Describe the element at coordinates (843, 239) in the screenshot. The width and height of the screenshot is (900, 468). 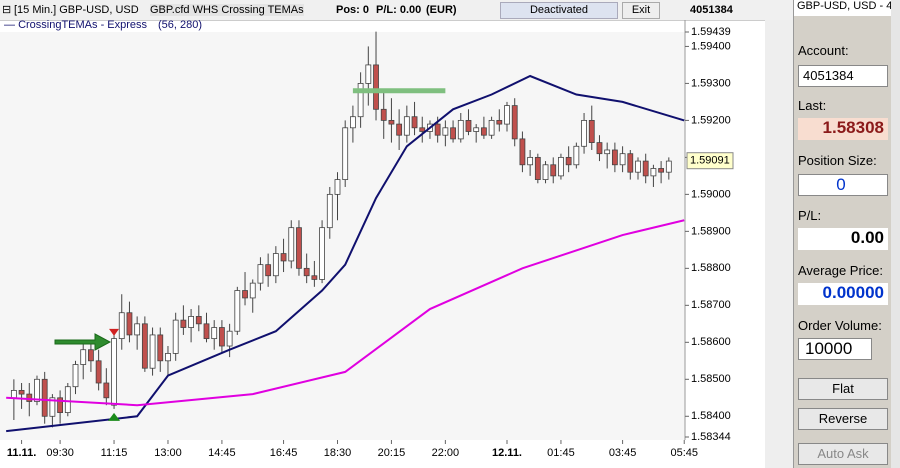
I see `pl-value: 0.00` at that location.